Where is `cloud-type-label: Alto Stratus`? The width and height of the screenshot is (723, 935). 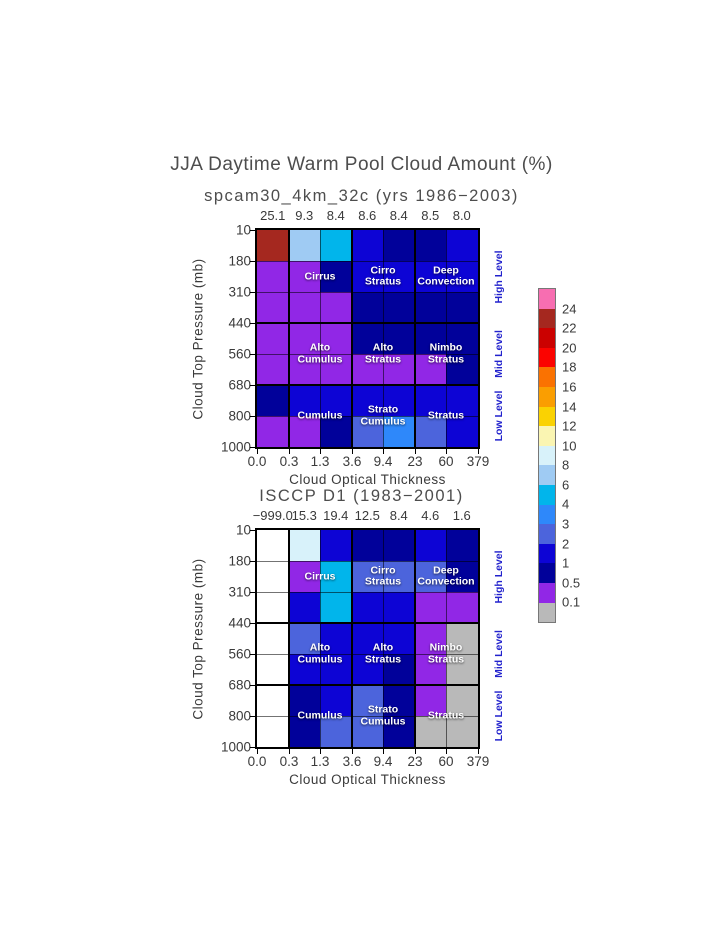 cloud-type-label: Alto Stratus is located at coordinates (383, 354).